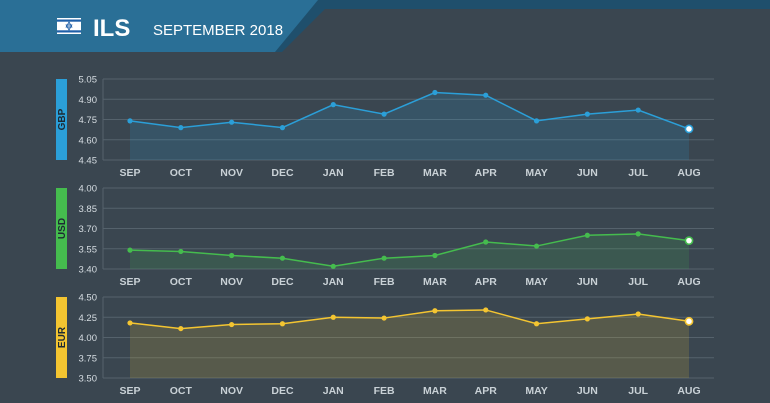 The image size is (770, 403). Describe the element at coordinates (88, 209) in the screenshot. I see `y-tick-label: 3.85` at that location.